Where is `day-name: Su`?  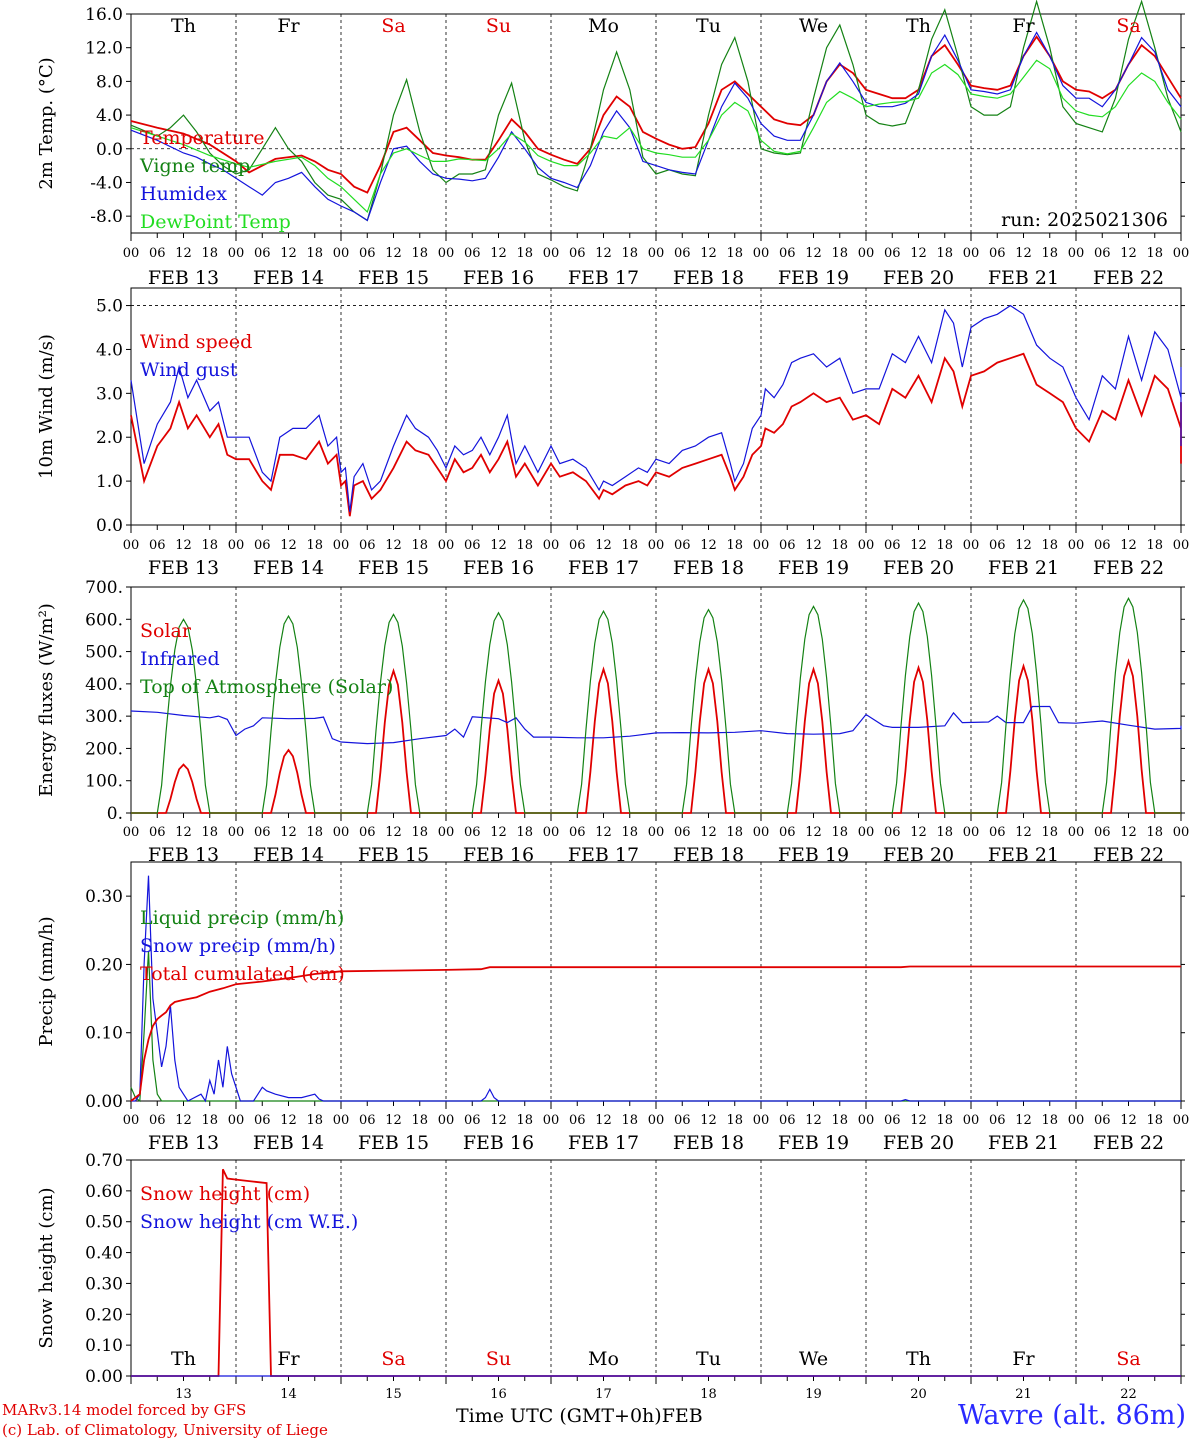 day-name: Su is located at coordinates (498, 1359).